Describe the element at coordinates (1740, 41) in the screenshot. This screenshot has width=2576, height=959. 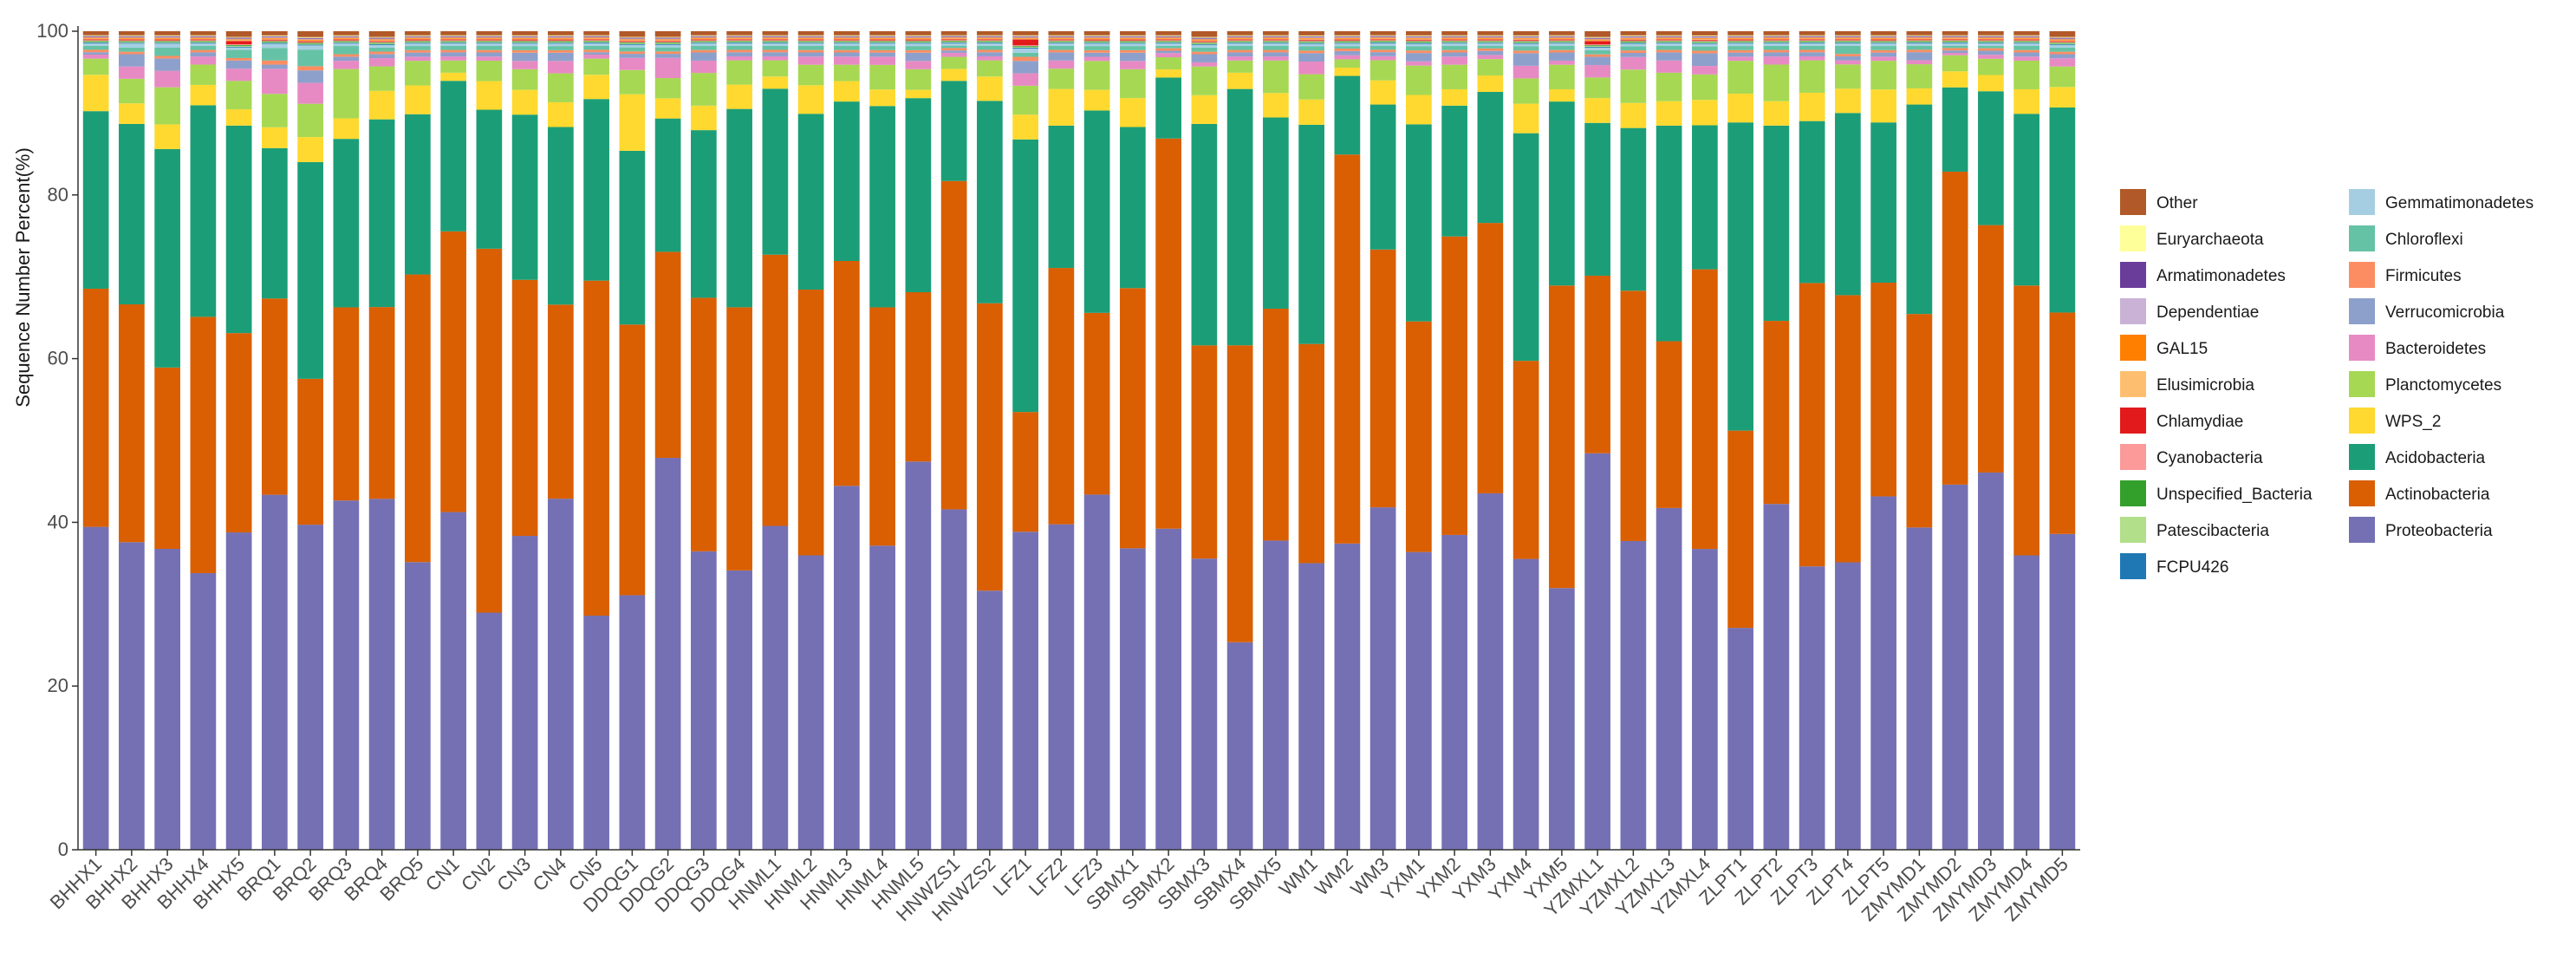
I see `bar-segment-cyanobacteria-zlpt1` at that location.